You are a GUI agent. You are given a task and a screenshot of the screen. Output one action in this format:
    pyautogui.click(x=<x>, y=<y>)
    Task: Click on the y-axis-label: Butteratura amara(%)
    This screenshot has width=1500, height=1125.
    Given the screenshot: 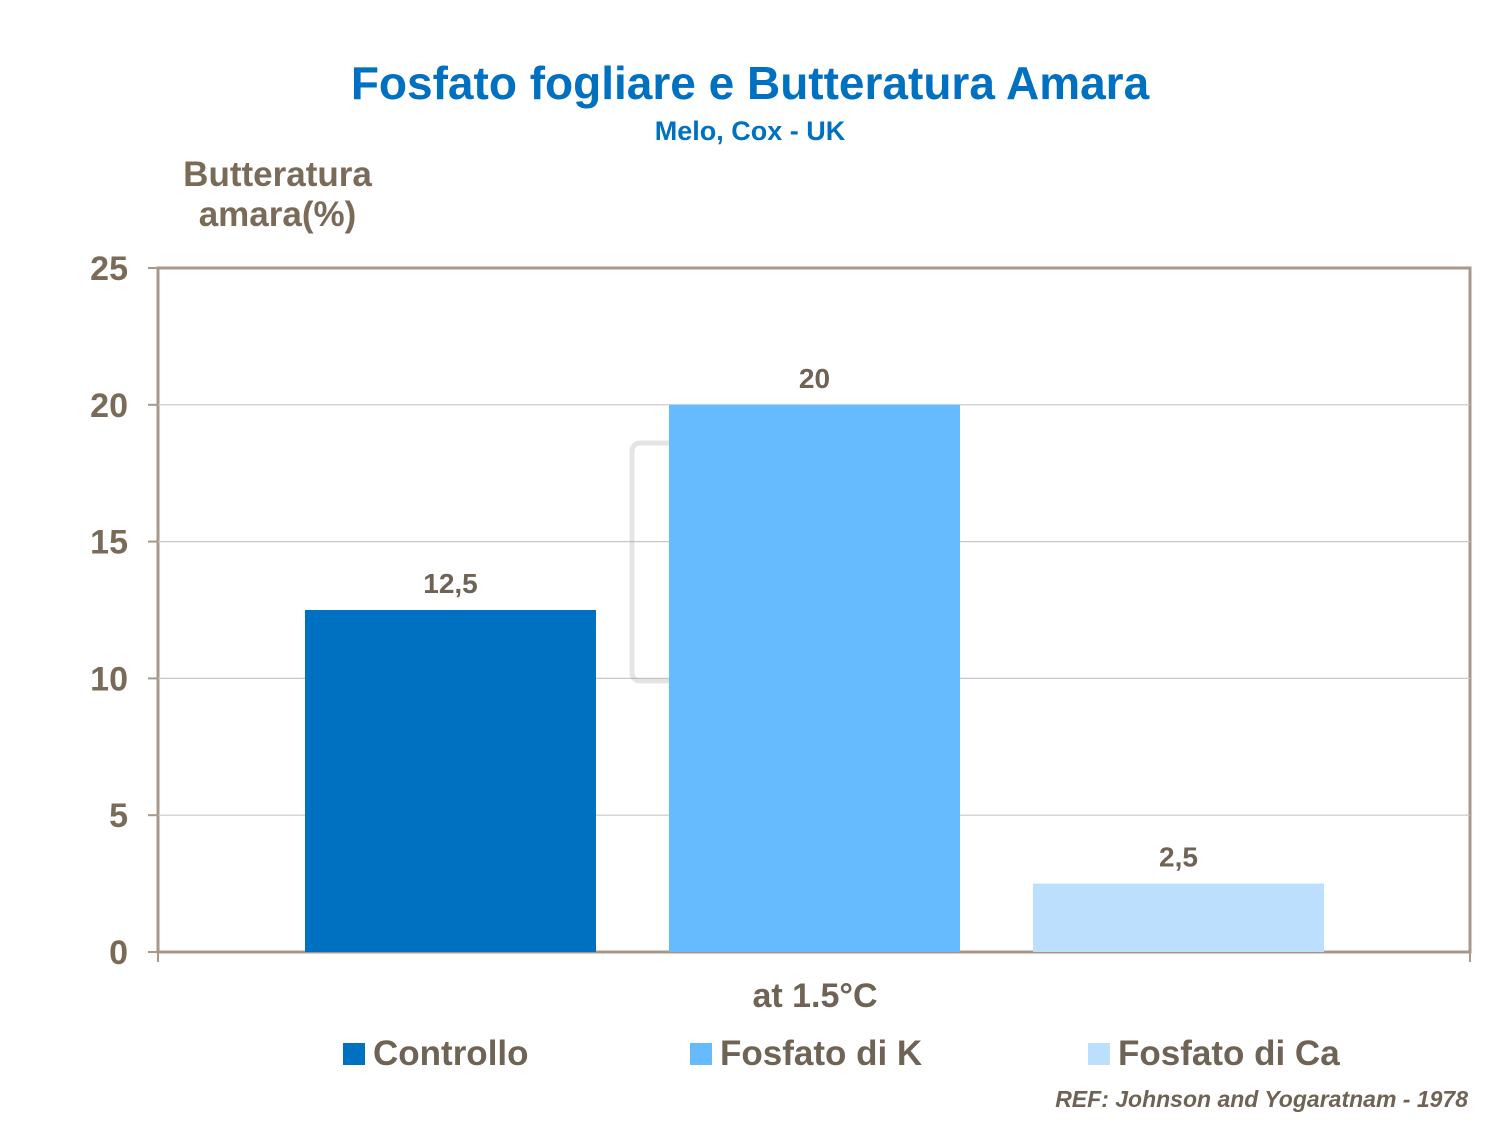 What is the action you would take?
    pyautogui.click(x=277, y=194)
    